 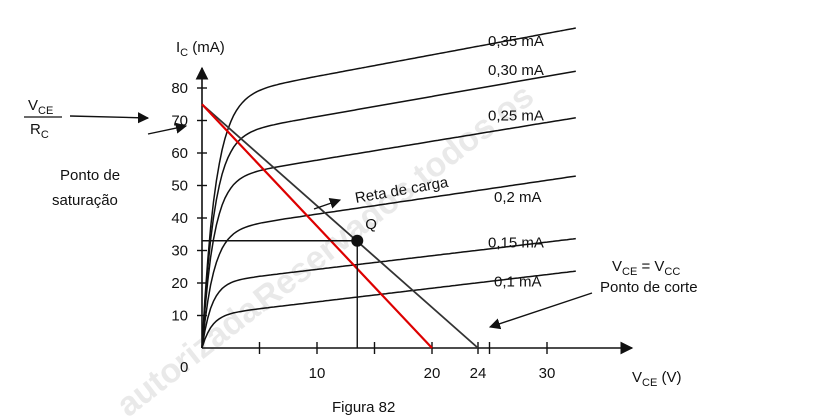 I want to click on vce-over-rc-denominator: RC, so click(x=39, y=131).